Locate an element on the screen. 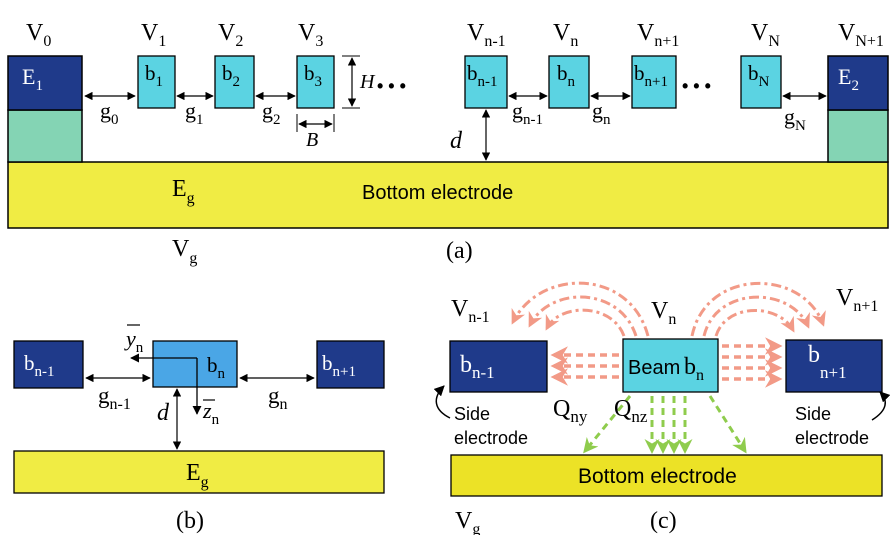 The width and height of the screenshot is (896, 535). label-bN: bN is located at coordinates (759, 75).